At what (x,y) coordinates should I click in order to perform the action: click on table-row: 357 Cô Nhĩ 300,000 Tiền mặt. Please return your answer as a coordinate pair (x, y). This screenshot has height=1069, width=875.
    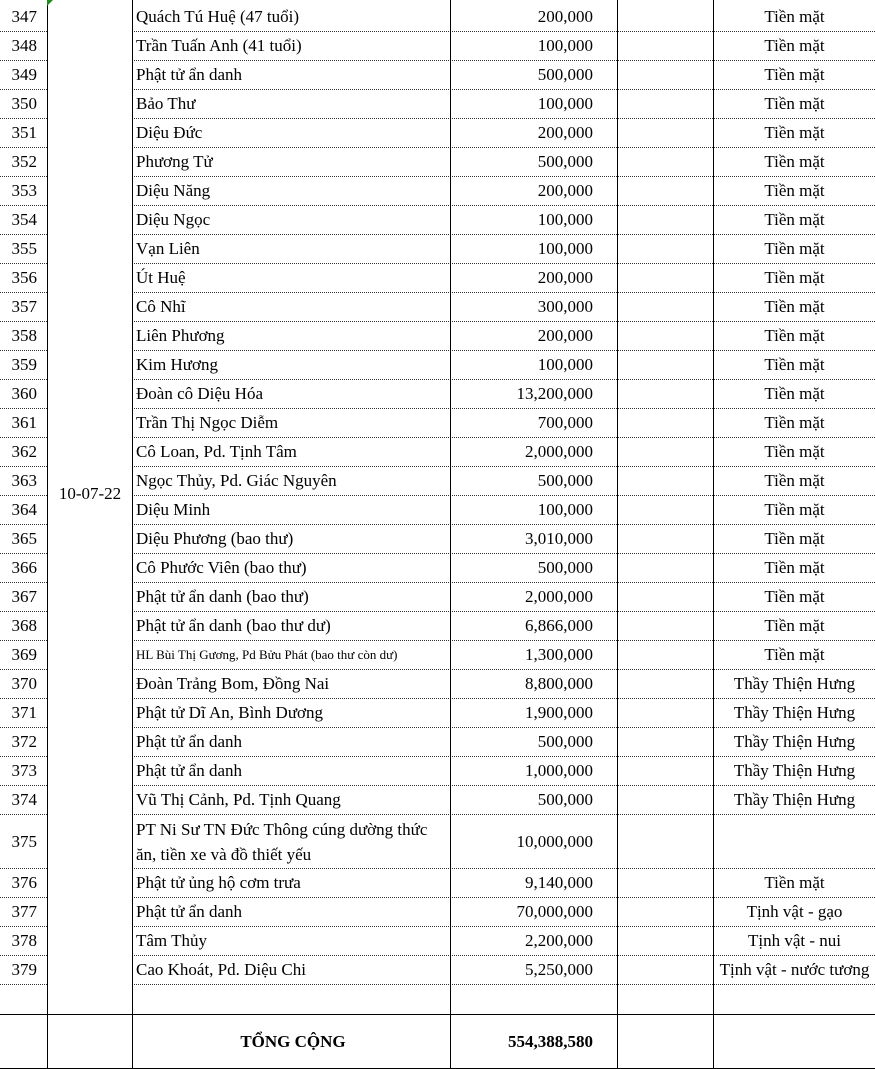
    Looking at the image, I should click on (437, 307).